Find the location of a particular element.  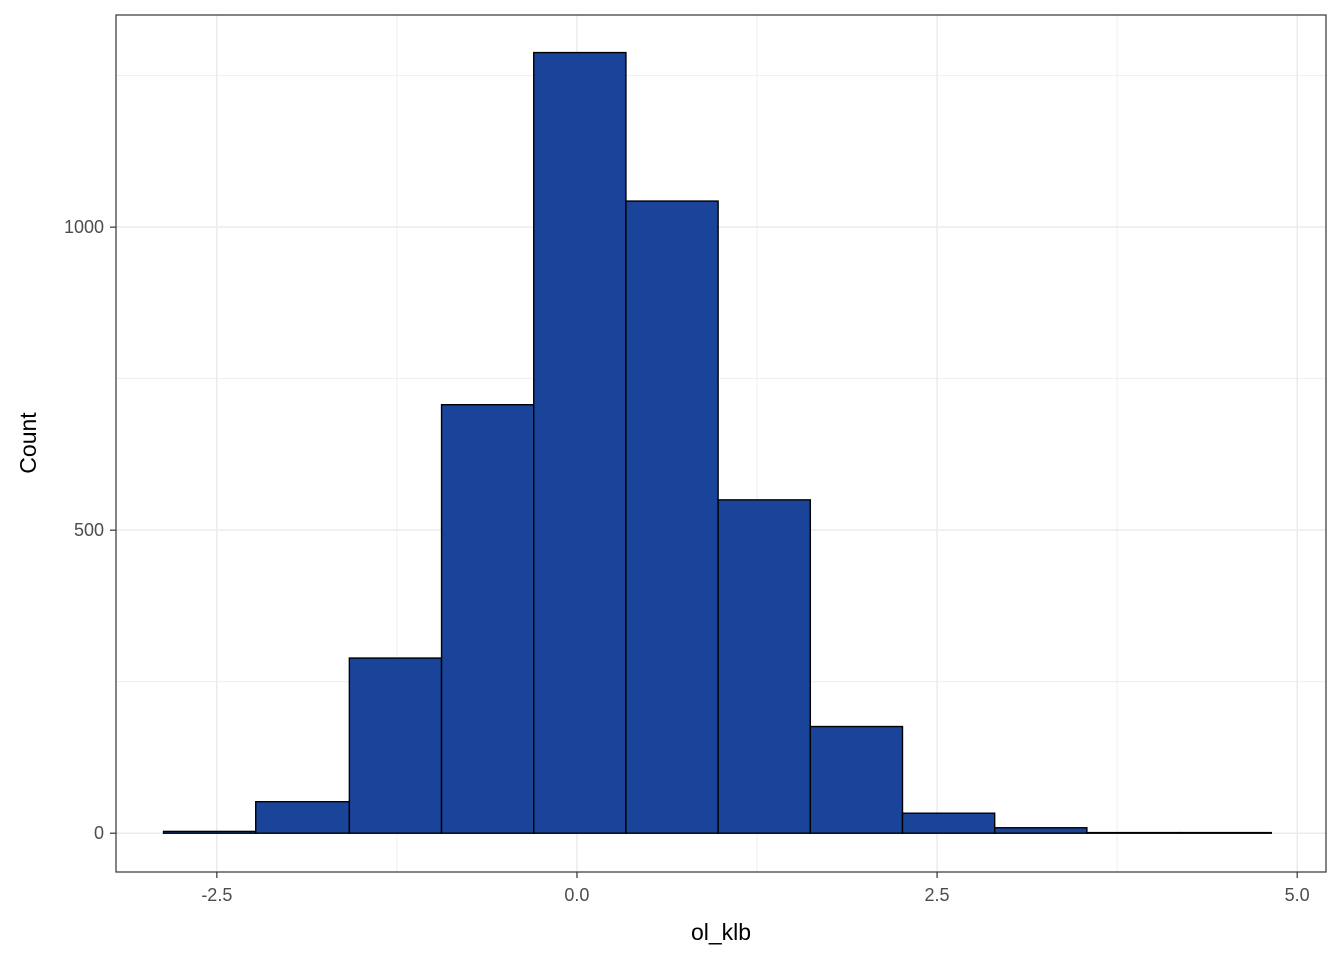

x-tick-label: 5.0 is located at coordinates (1297, 895).